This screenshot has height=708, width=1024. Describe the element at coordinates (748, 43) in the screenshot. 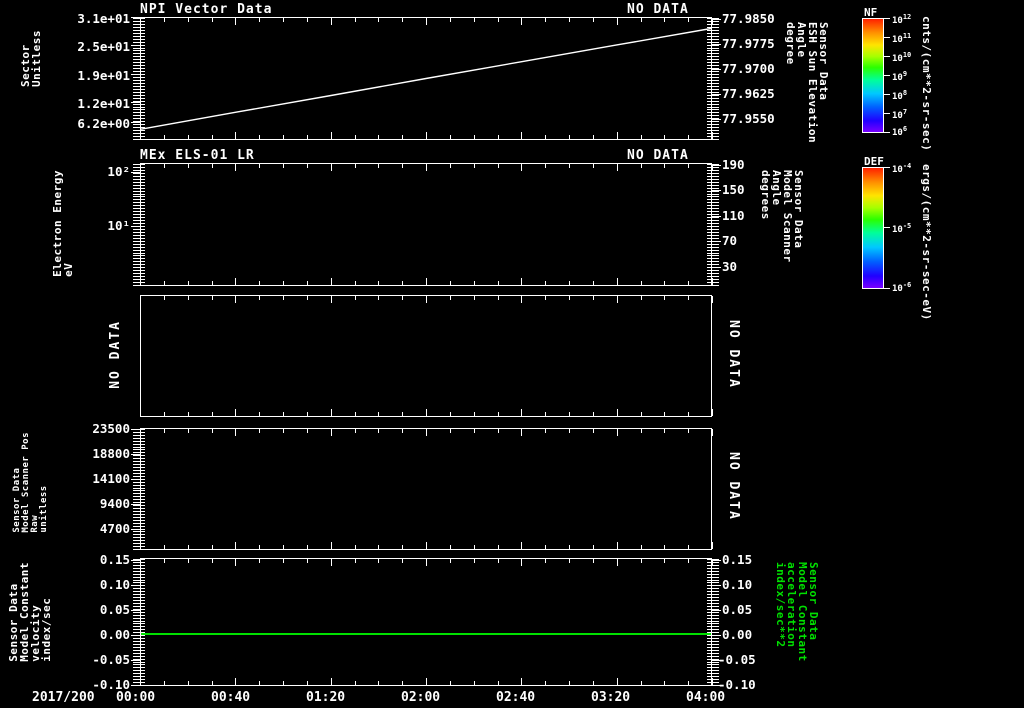

I see `panel-1-right-ytick-1: 77.9775` at that location.